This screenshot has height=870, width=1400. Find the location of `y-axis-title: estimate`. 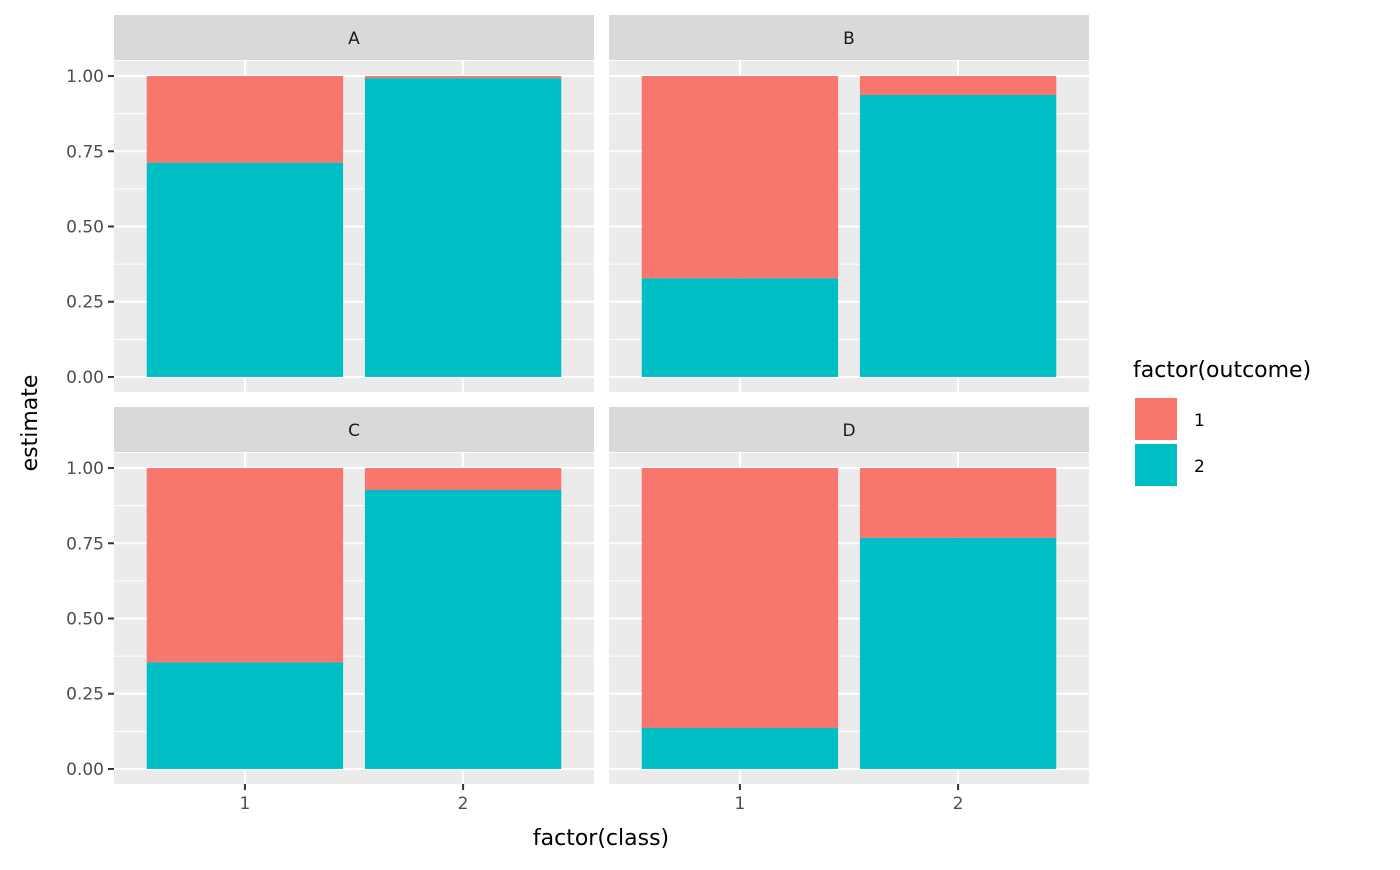

y-axis-title: estimate is located at coordinates (30, 423).